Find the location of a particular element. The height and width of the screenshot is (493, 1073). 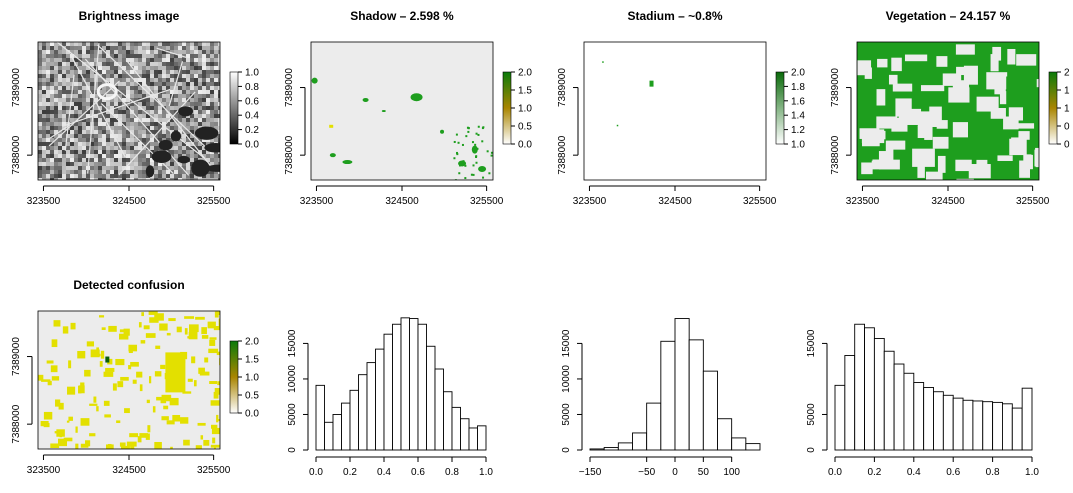

legend-tick-label: 1.5 is located at coordinates (252, 360).